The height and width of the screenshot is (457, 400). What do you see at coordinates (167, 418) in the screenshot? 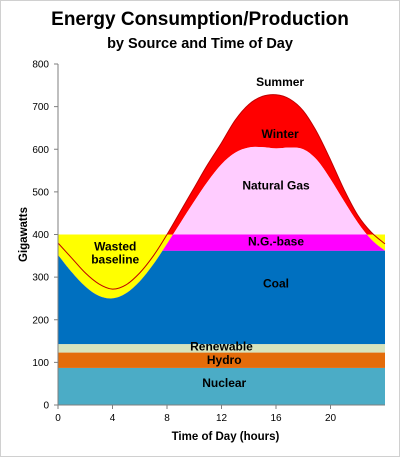
I see `x-tick-label: 8` at bounding box center [167, 418].